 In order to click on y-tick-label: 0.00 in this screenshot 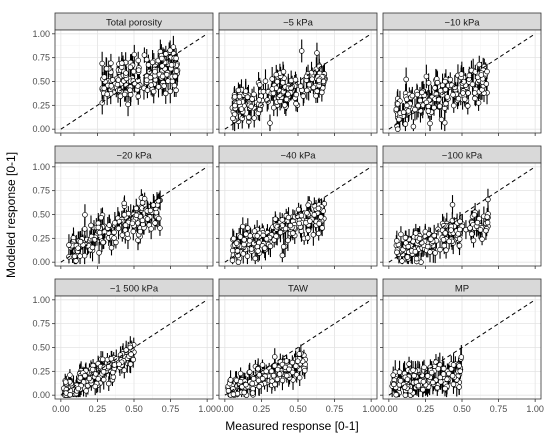, I will do `click(41, 262)`.